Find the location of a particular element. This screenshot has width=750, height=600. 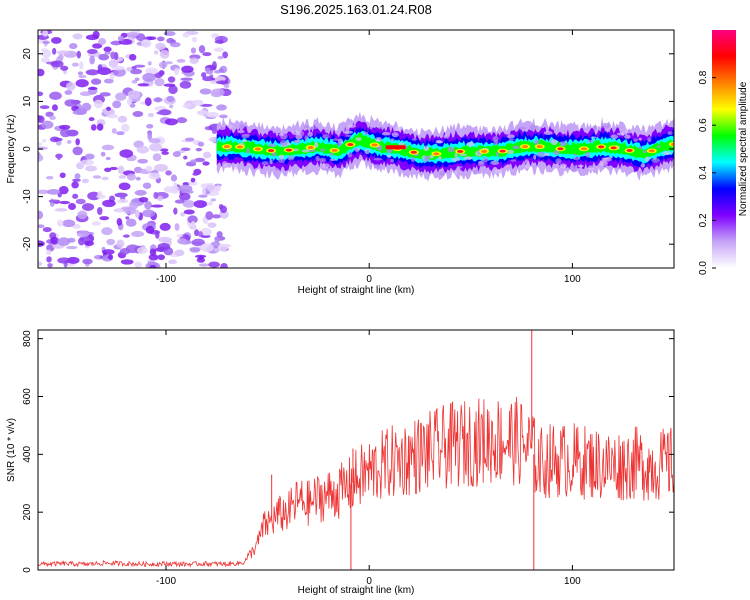

x-tick-label: 100 is located at coordinates (572, 581).